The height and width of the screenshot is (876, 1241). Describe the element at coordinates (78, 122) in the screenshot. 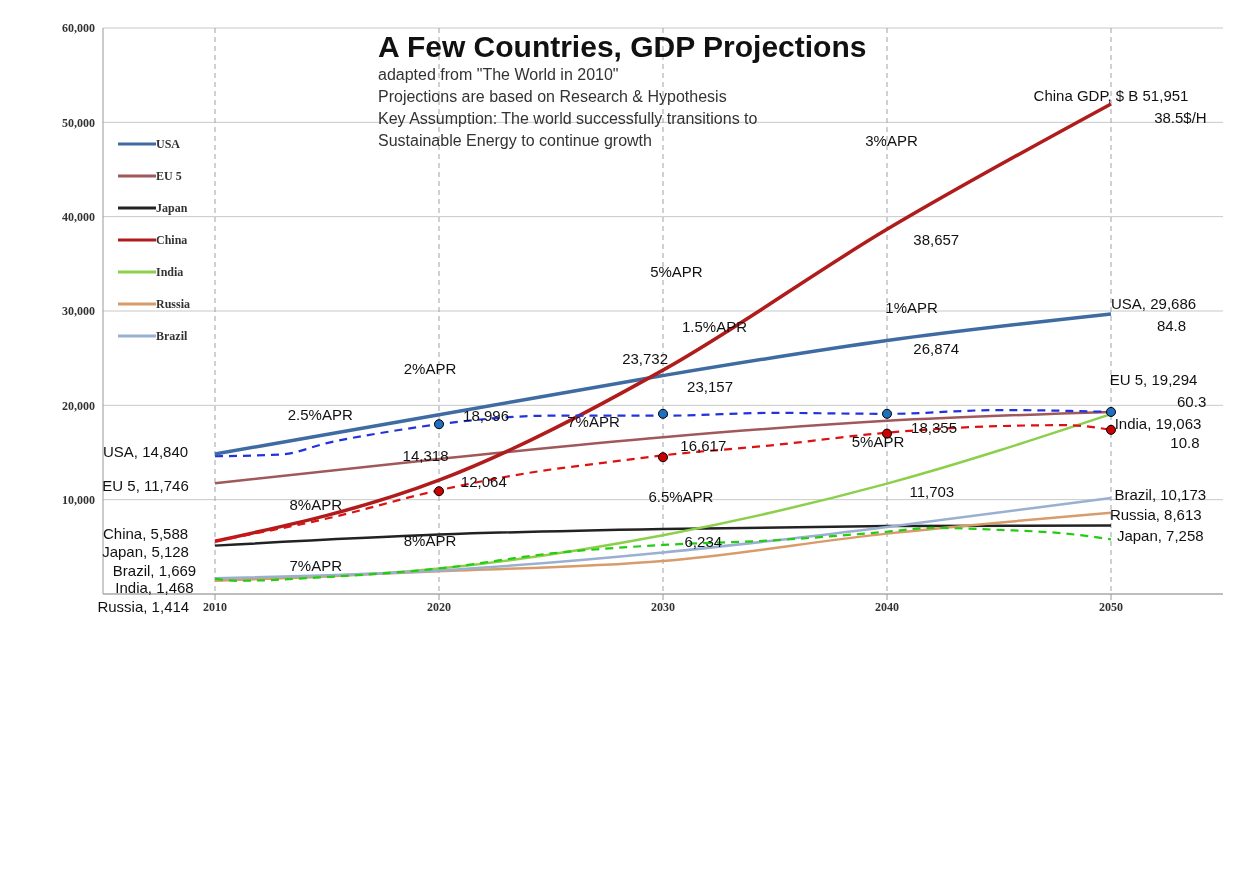

I see `y-tick-label: 50,000` at that location.